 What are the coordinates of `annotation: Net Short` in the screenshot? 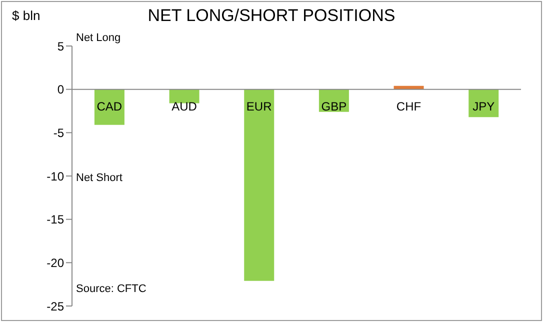 It's located at (99, 178).